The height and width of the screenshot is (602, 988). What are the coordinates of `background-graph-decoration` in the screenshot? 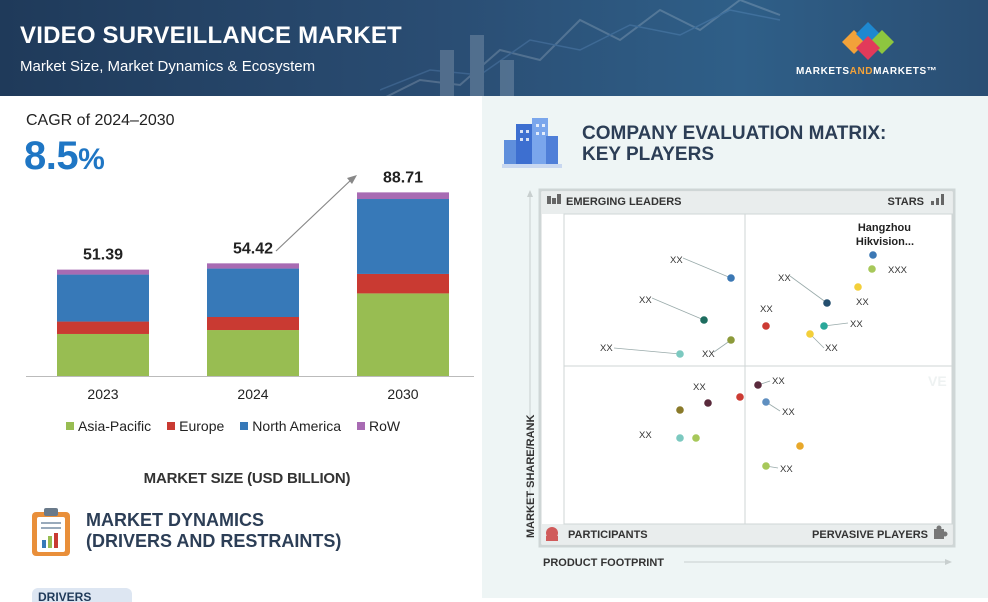 It's located at (580, 48).